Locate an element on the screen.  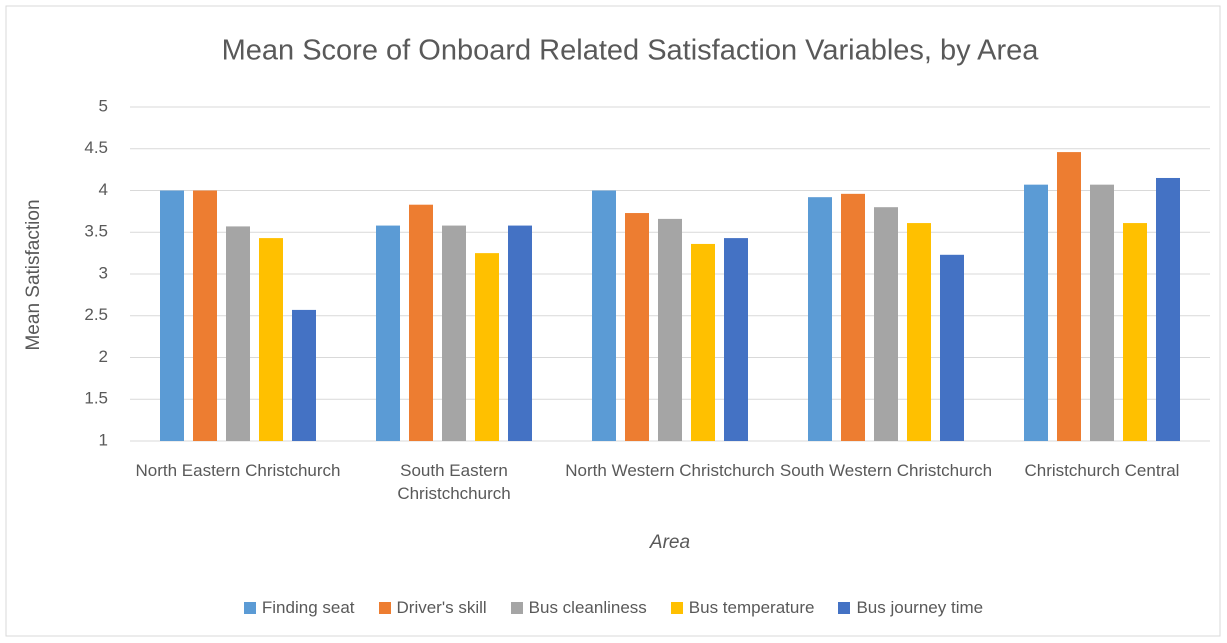
x-tick-label: Christchurch Central is located at coordinates (1102, 470).